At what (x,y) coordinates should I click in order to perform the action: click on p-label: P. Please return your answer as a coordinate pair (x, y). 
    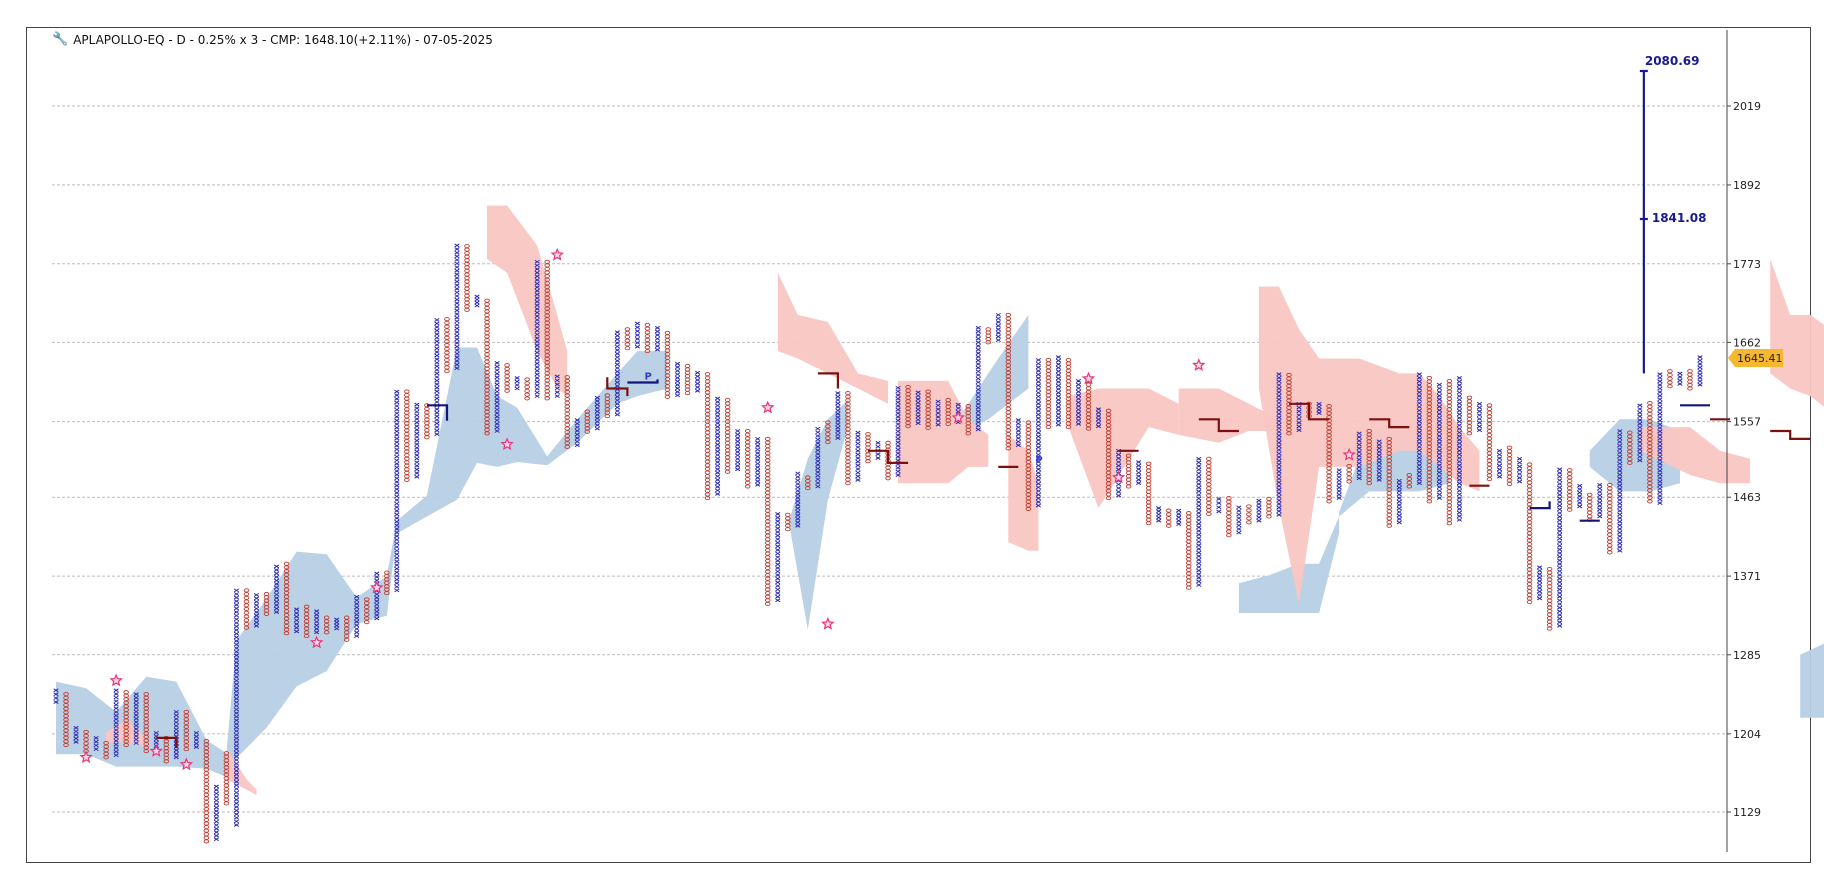
    Looking at the image, I should click on (647, 376).